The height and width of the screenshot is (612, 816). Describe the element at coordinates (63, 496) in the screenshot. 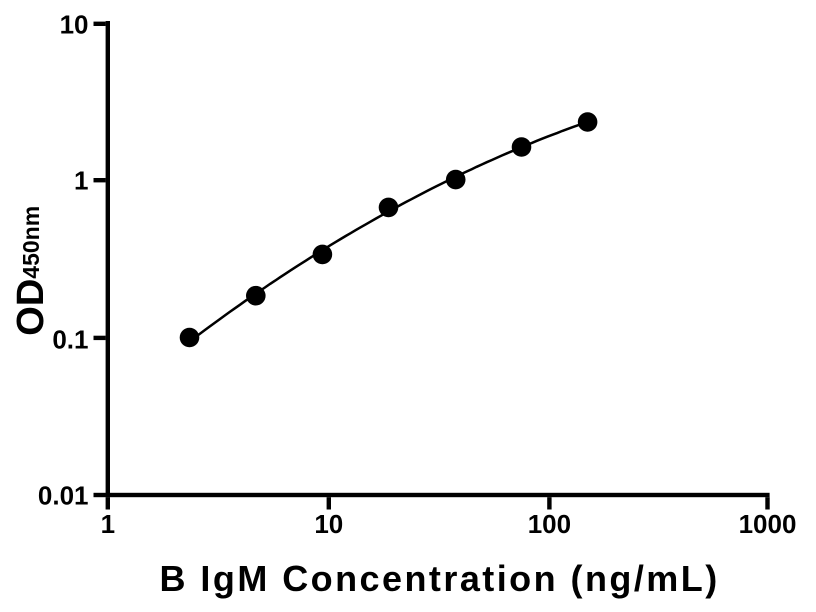

I see `svg-text: 0.01` at that location.